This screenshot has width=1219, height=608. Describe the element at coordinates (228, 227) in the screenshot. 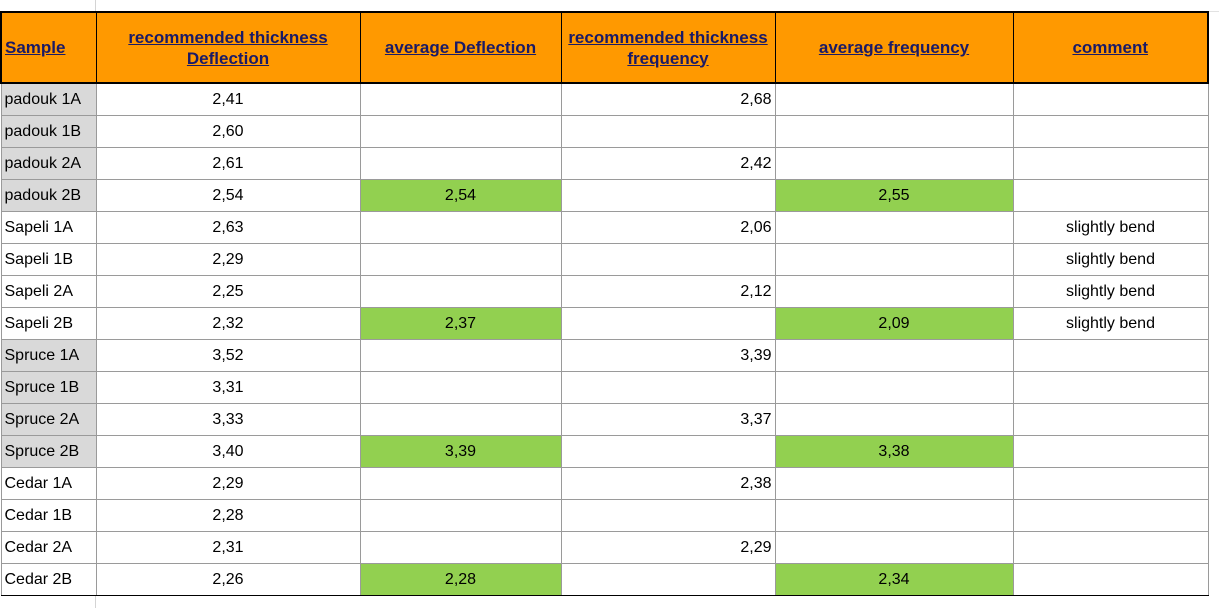

I see `cell-recommended-thickness-deflection: 2,63` at that location.